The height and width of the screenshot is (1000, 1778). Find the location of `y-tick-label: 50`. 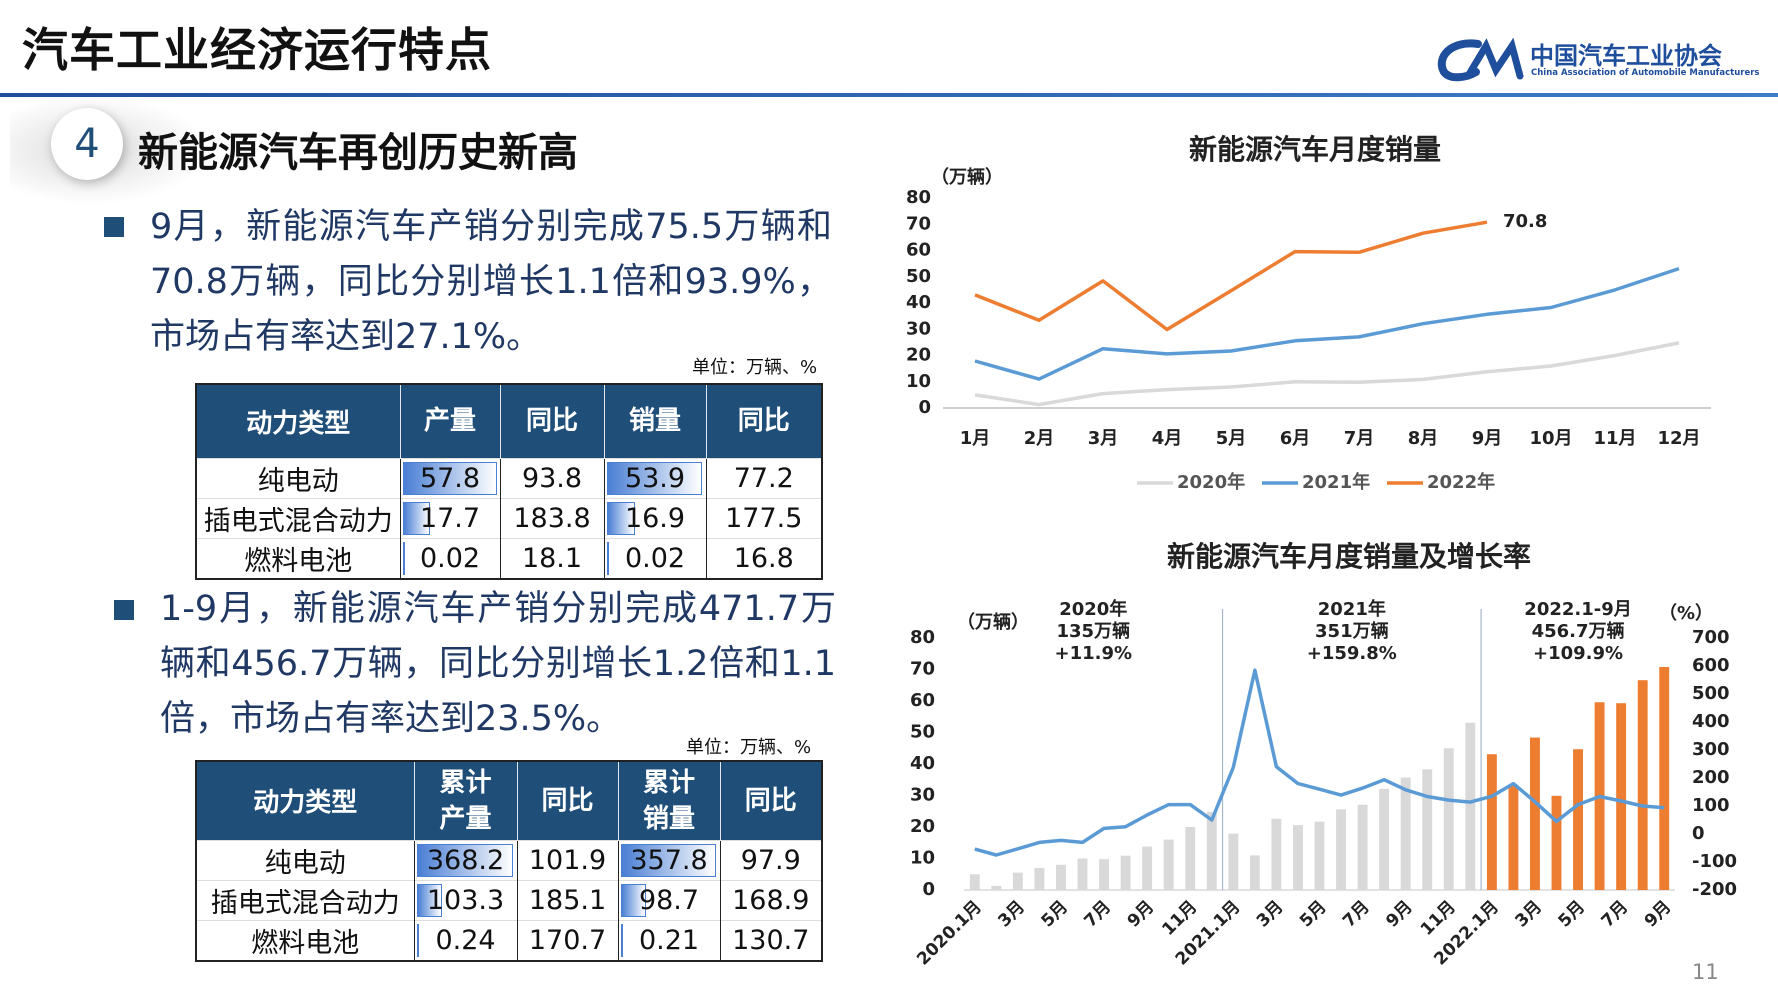

y-tick-label: 50 is located at coordinates (918, 276).